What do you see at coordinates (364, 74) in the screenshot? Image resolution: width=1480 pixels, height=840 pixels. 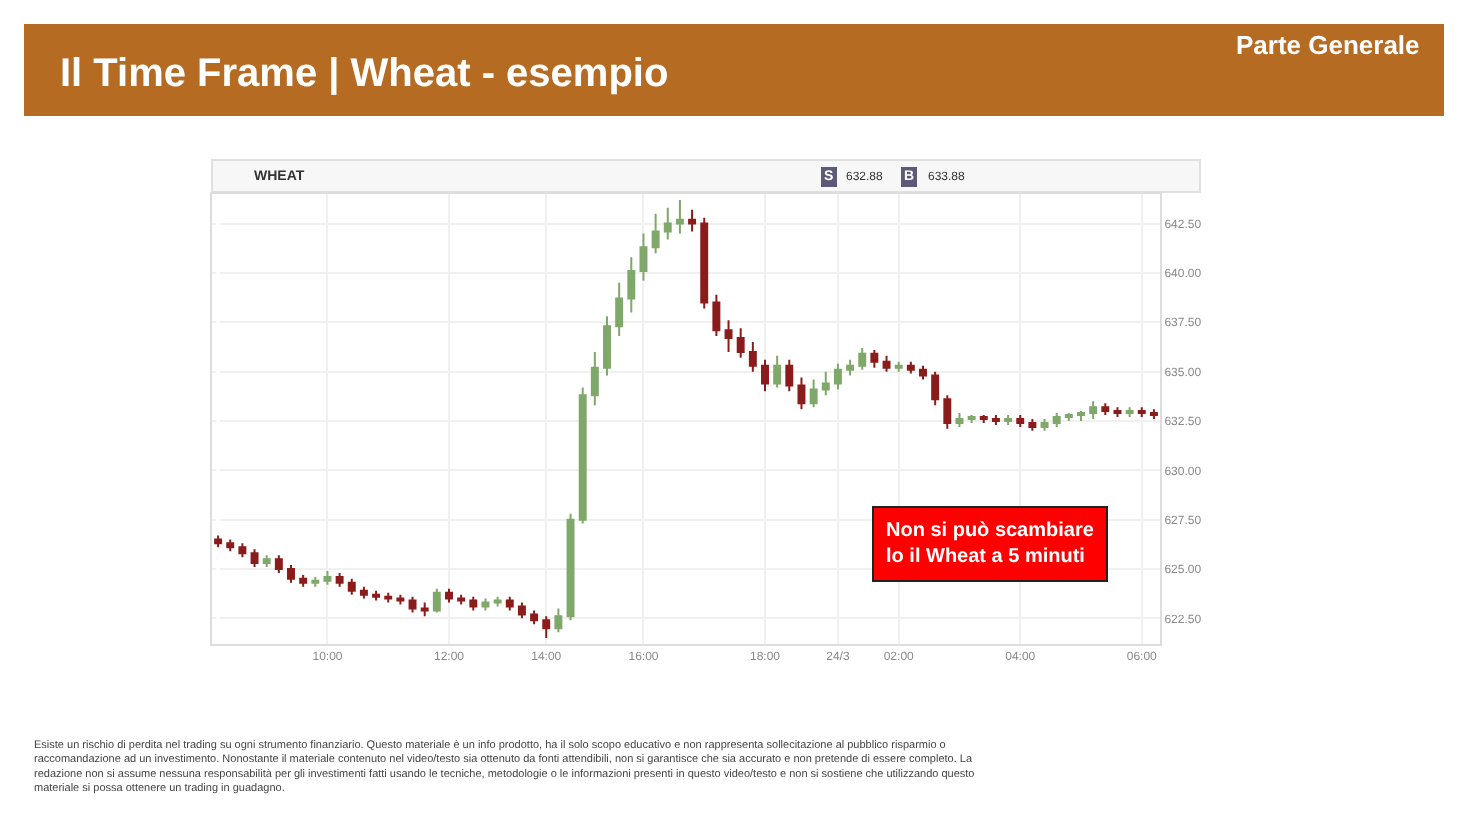 I see `chart-title: Il Time Frame | Wheat - esempio` at bounding box center [364, 74].